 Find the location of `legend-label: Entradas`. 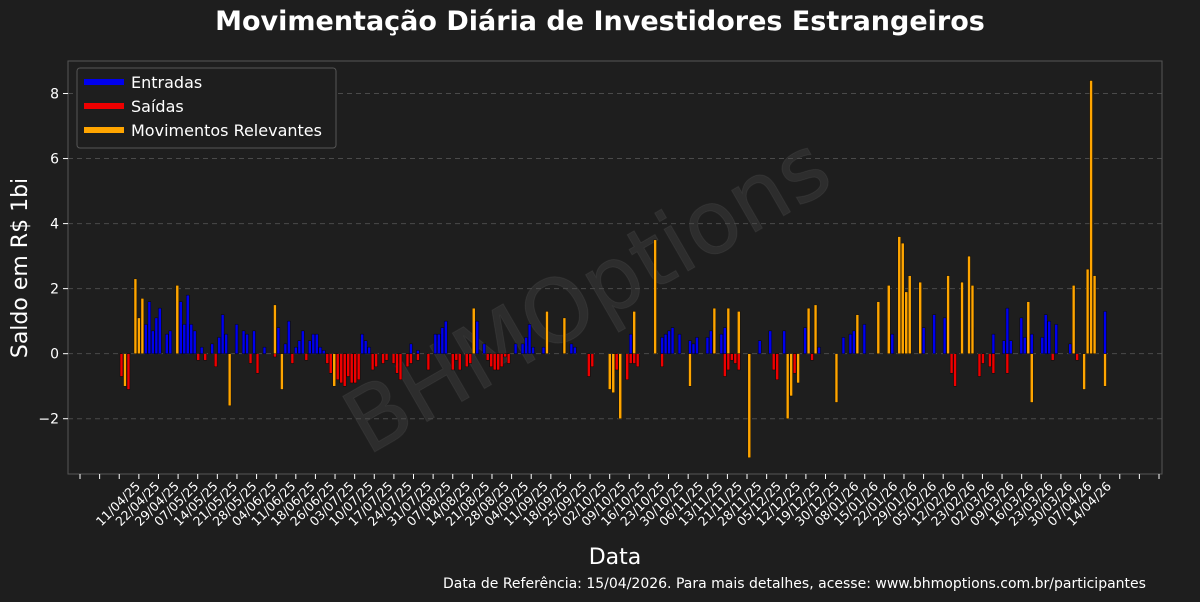

legend-label: Entradas is located at coordinates (166, 82).